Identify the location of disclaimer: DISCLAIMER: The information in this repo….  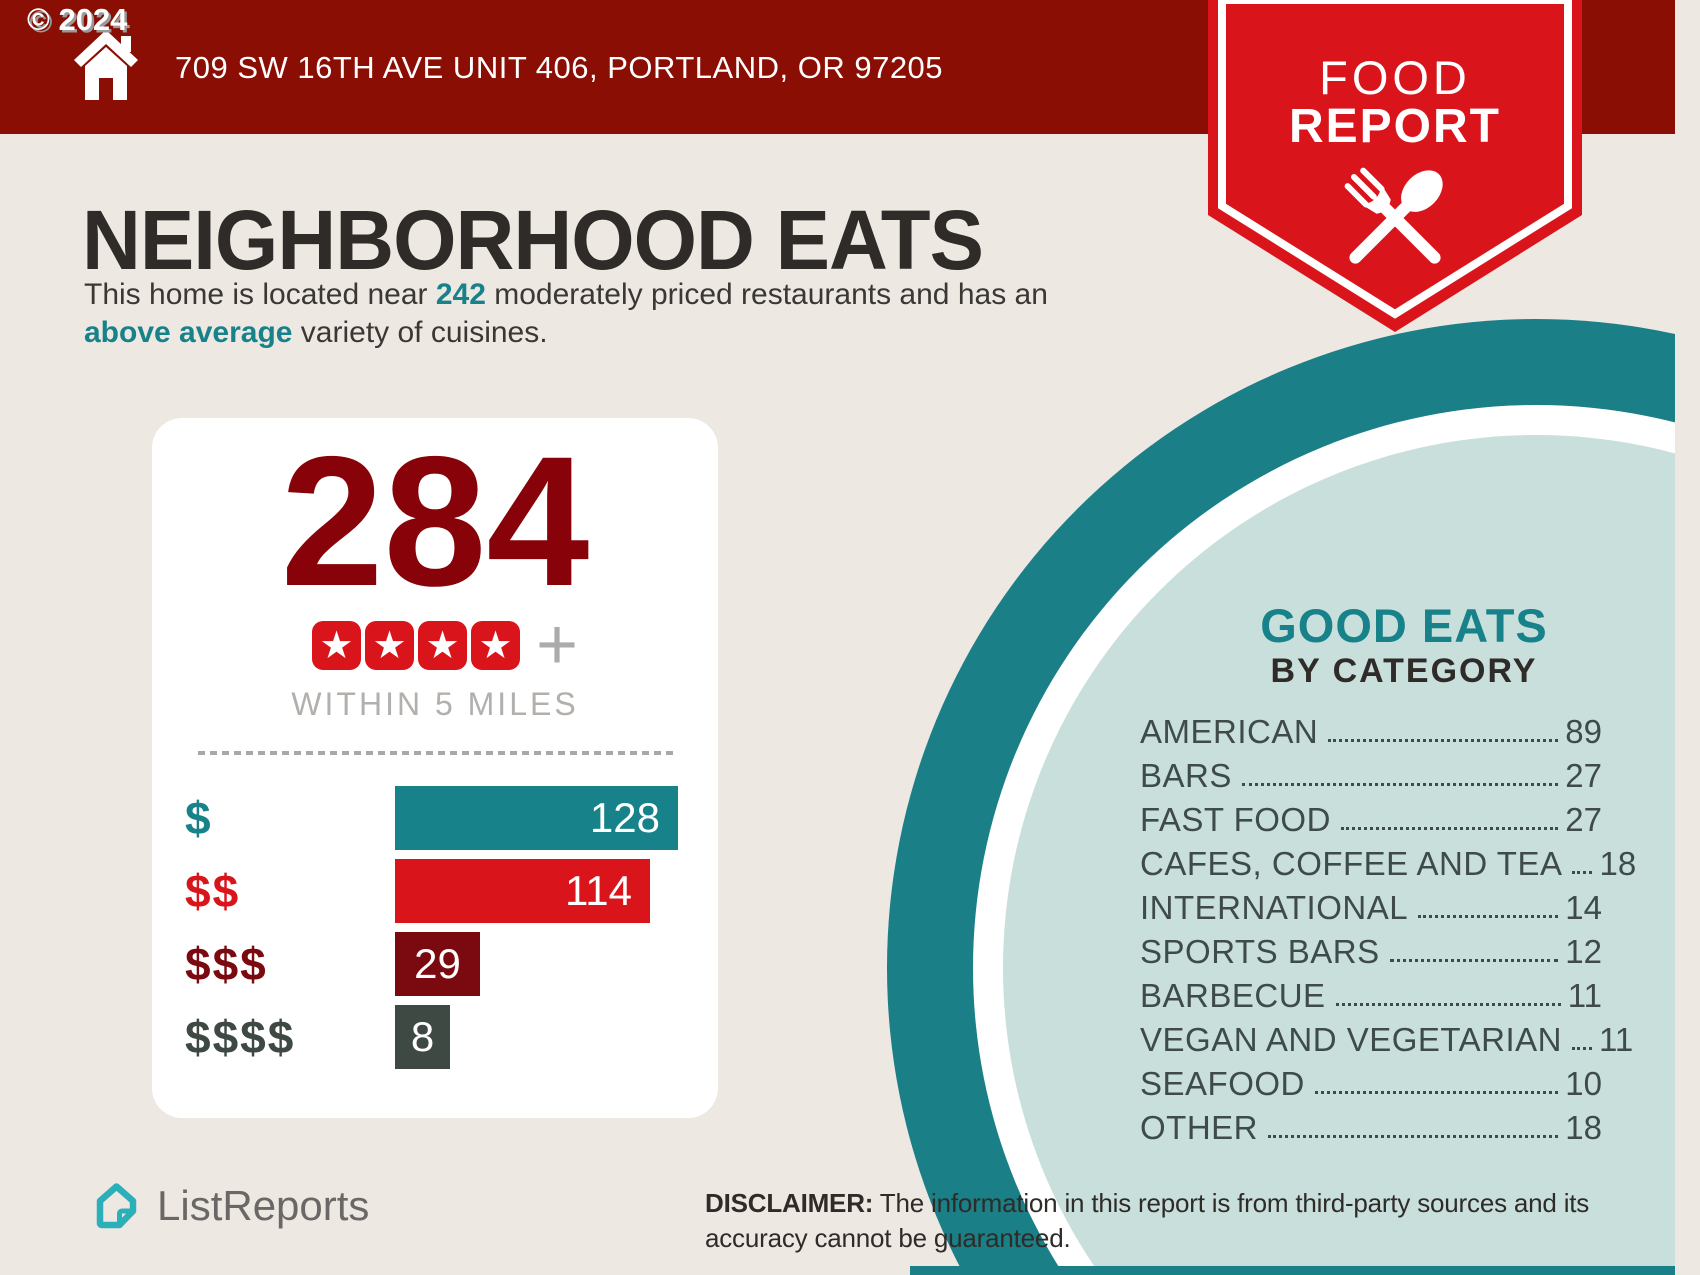
(1190, 1221).